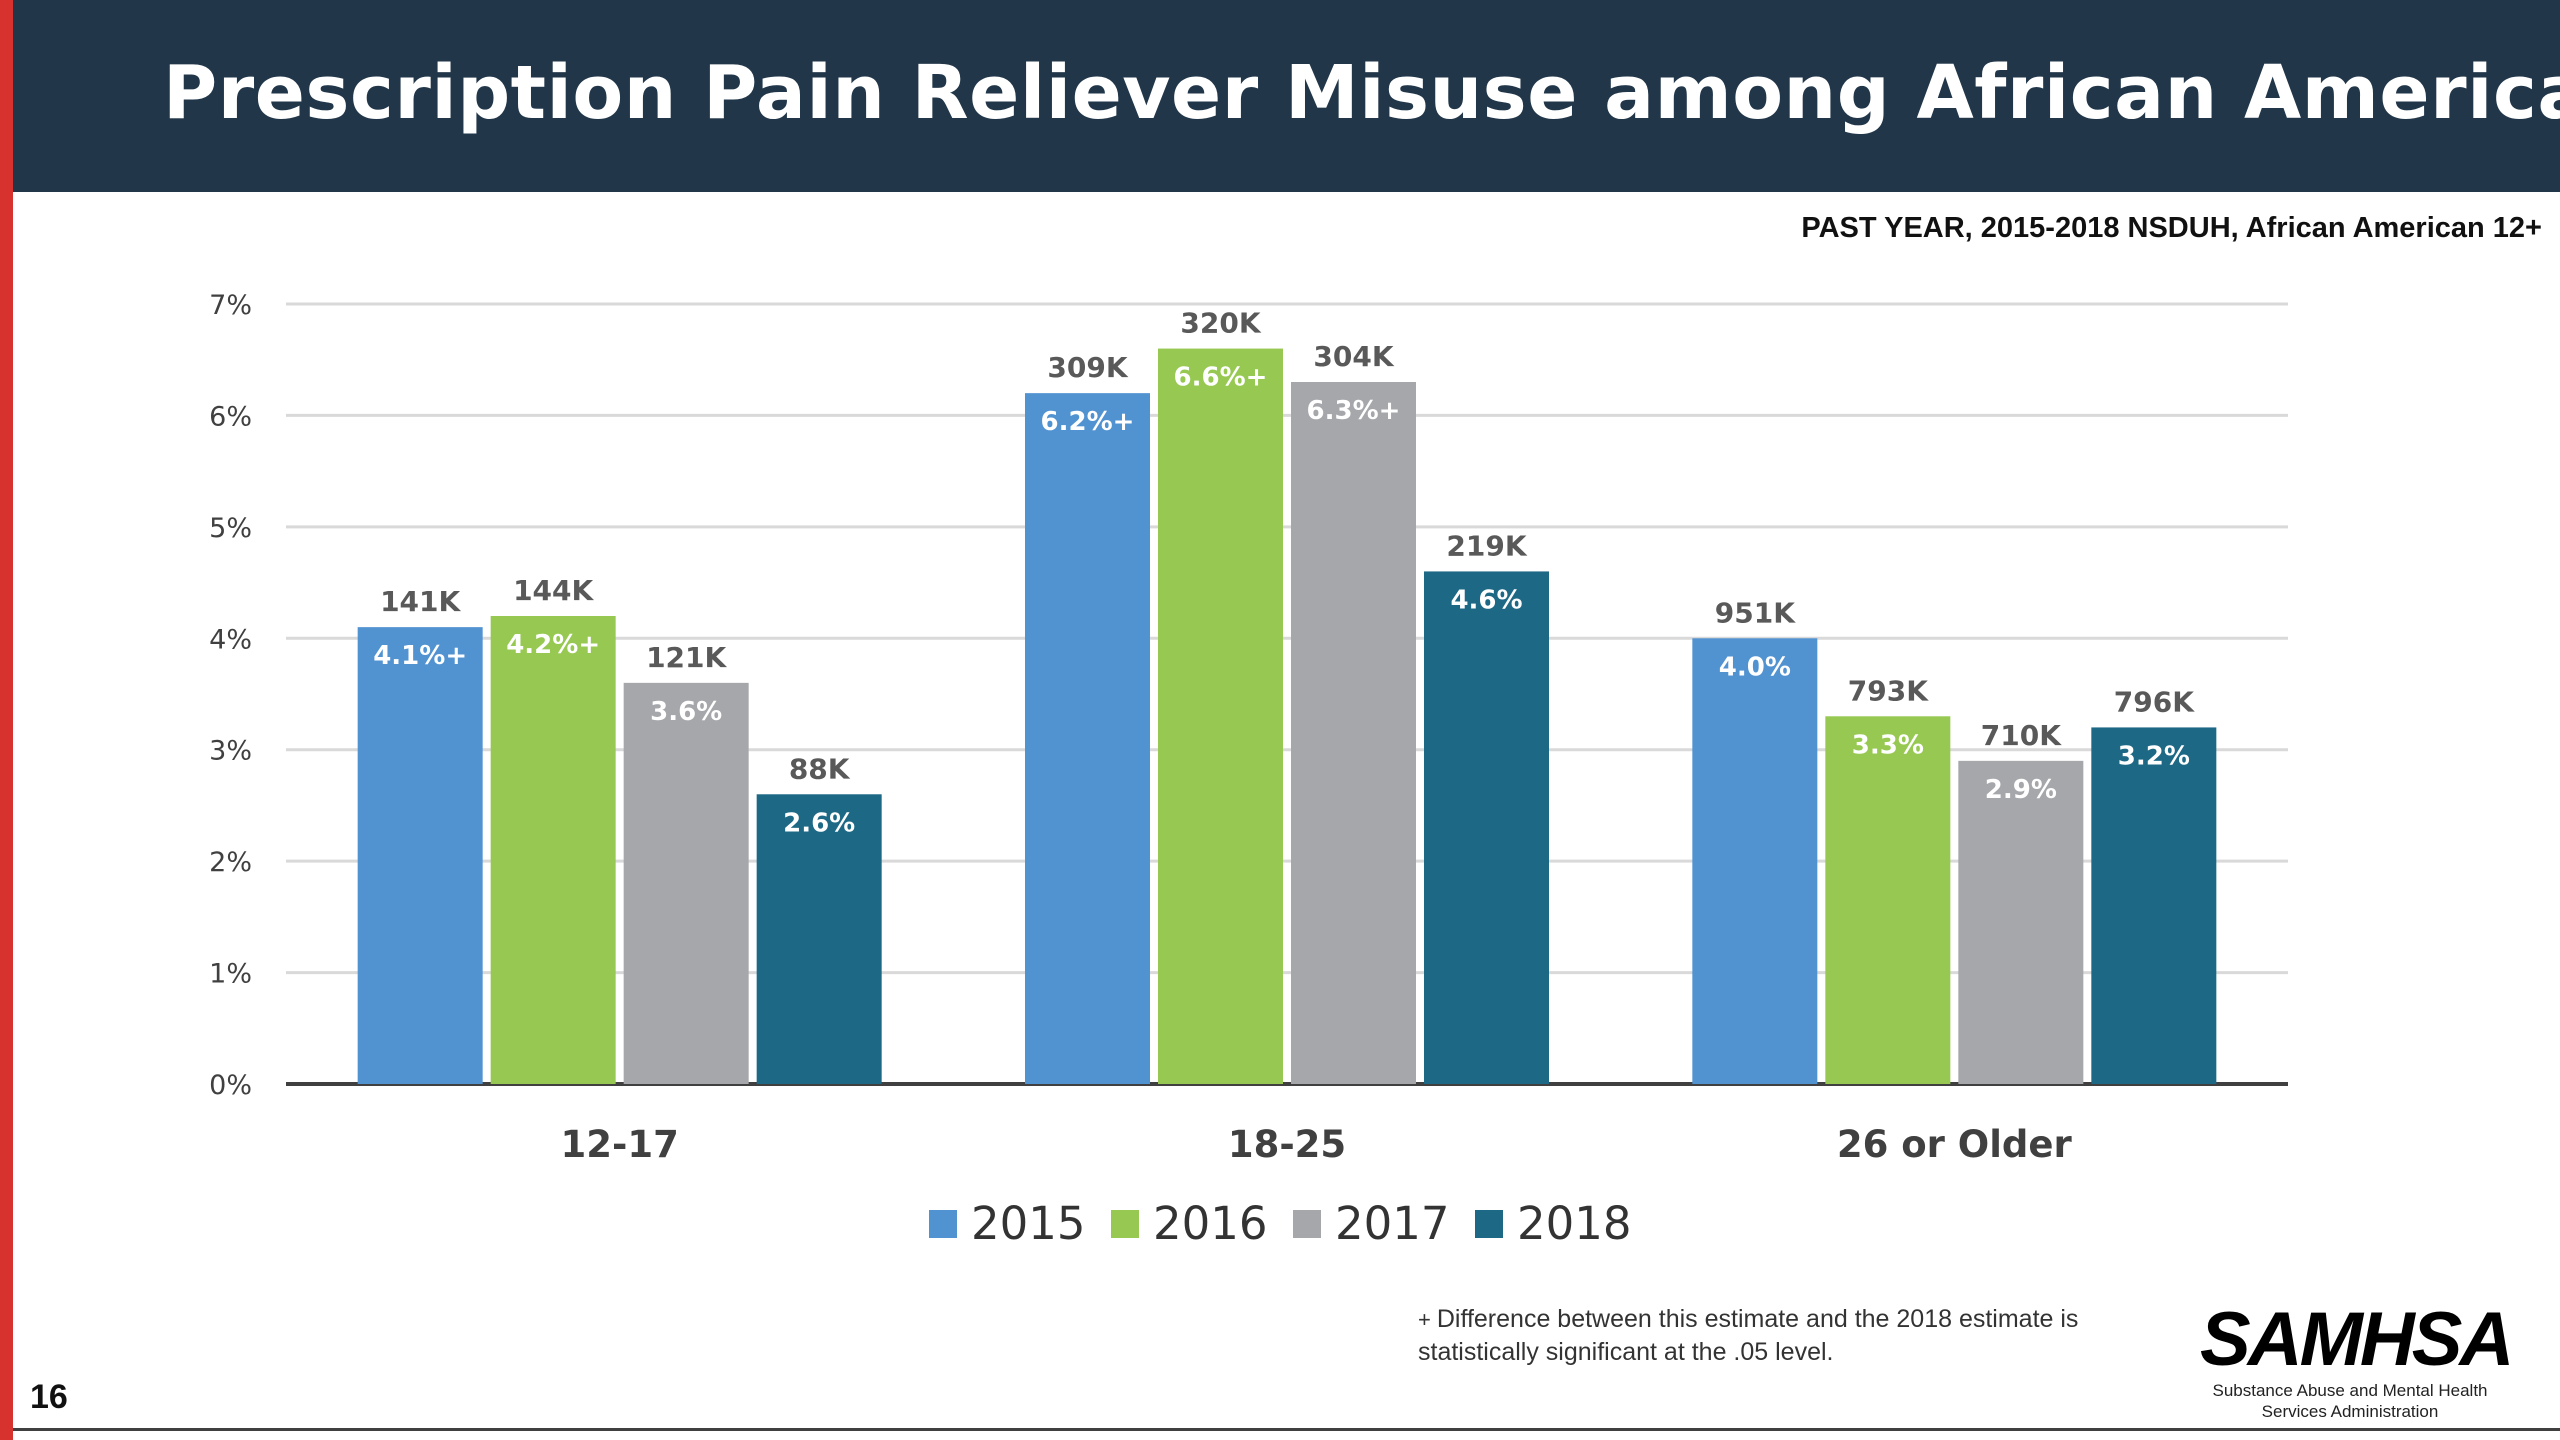 The width and height of the screenshot is (2560, 1440). What do you see at coordinates (1755, 612) in the screenshot?
I see `bar-count-label: 951K` at bounding box center [1755, 612].